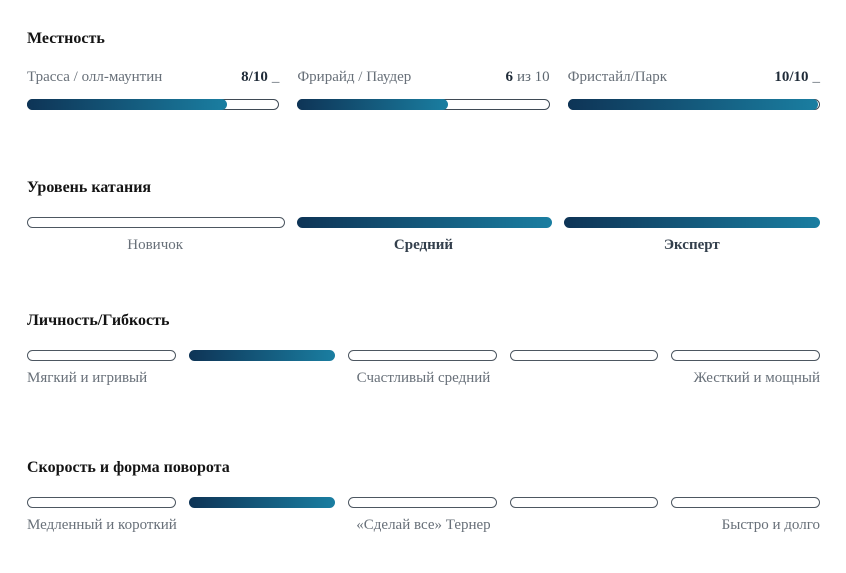  What do you see at coordinates (128, 467) in the screenshot?
I see `section-speed-title: Скорость и форма поворота` at bounding box center [128, 467].